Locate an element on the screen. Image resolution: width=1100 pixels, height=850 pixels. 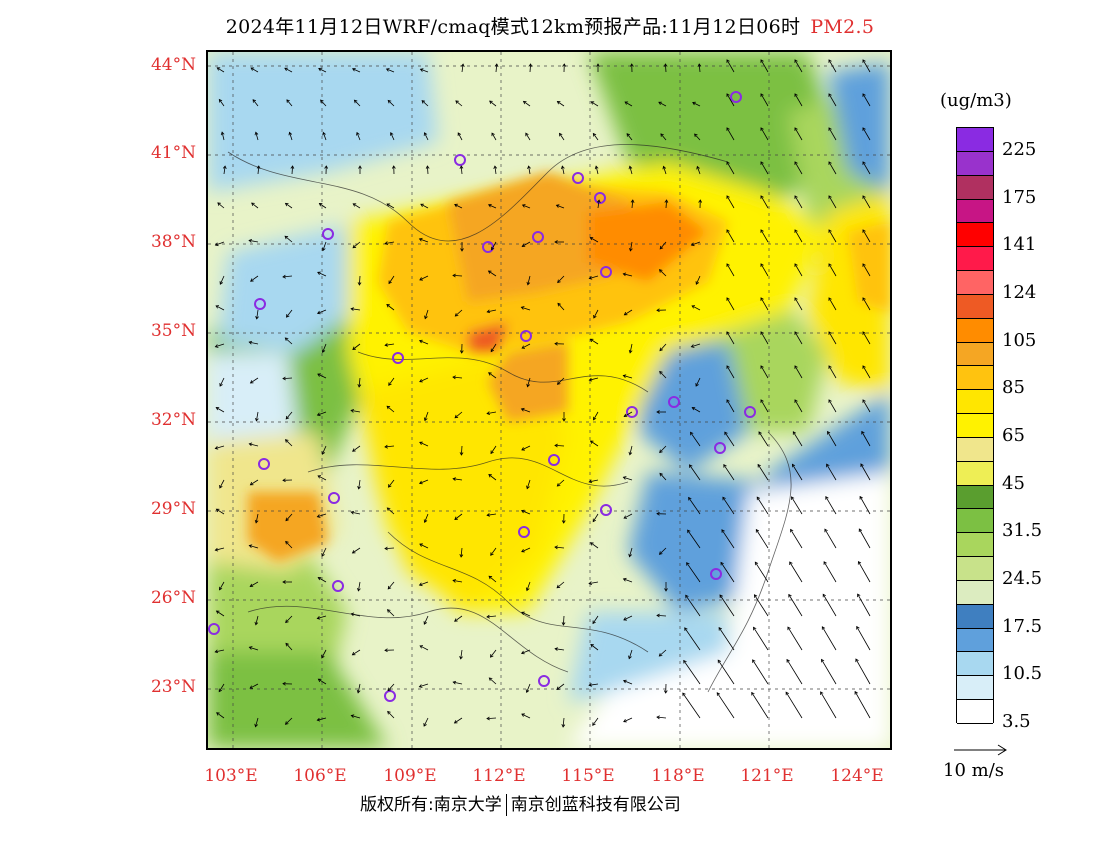
pollutant-label: PM2.5 is located at coordinates (842, 27).